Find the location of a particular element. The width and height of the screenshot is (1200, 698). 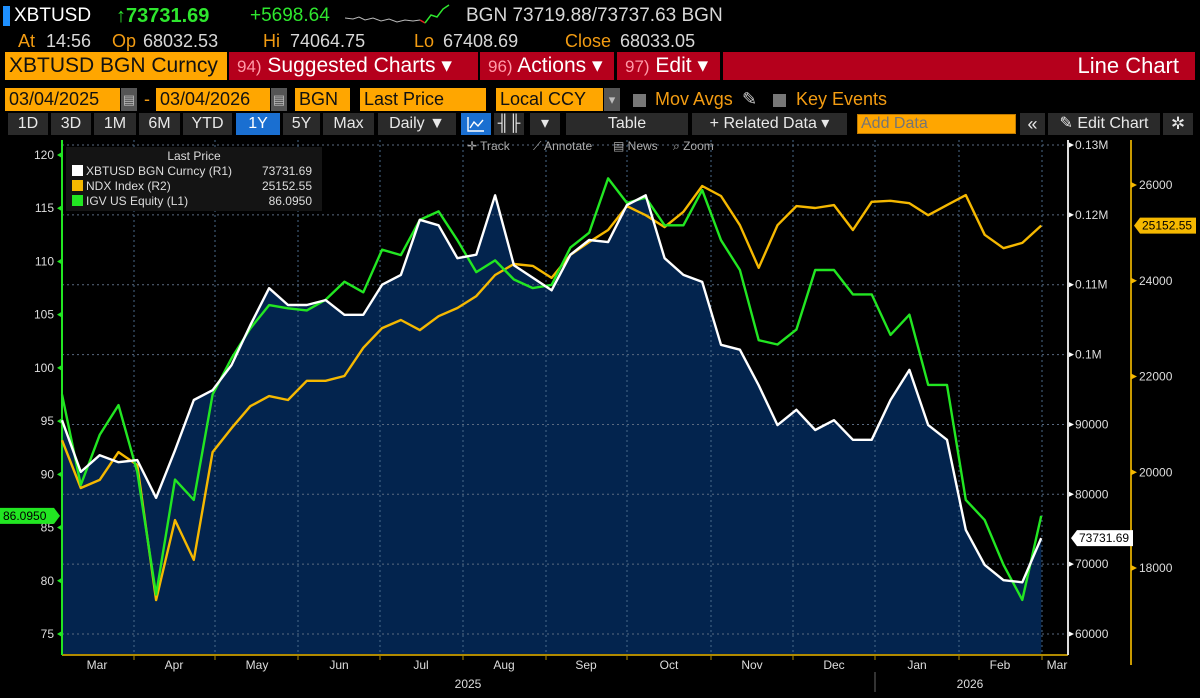

legend-value: 73731.69 is located at coordinates (286, 171).